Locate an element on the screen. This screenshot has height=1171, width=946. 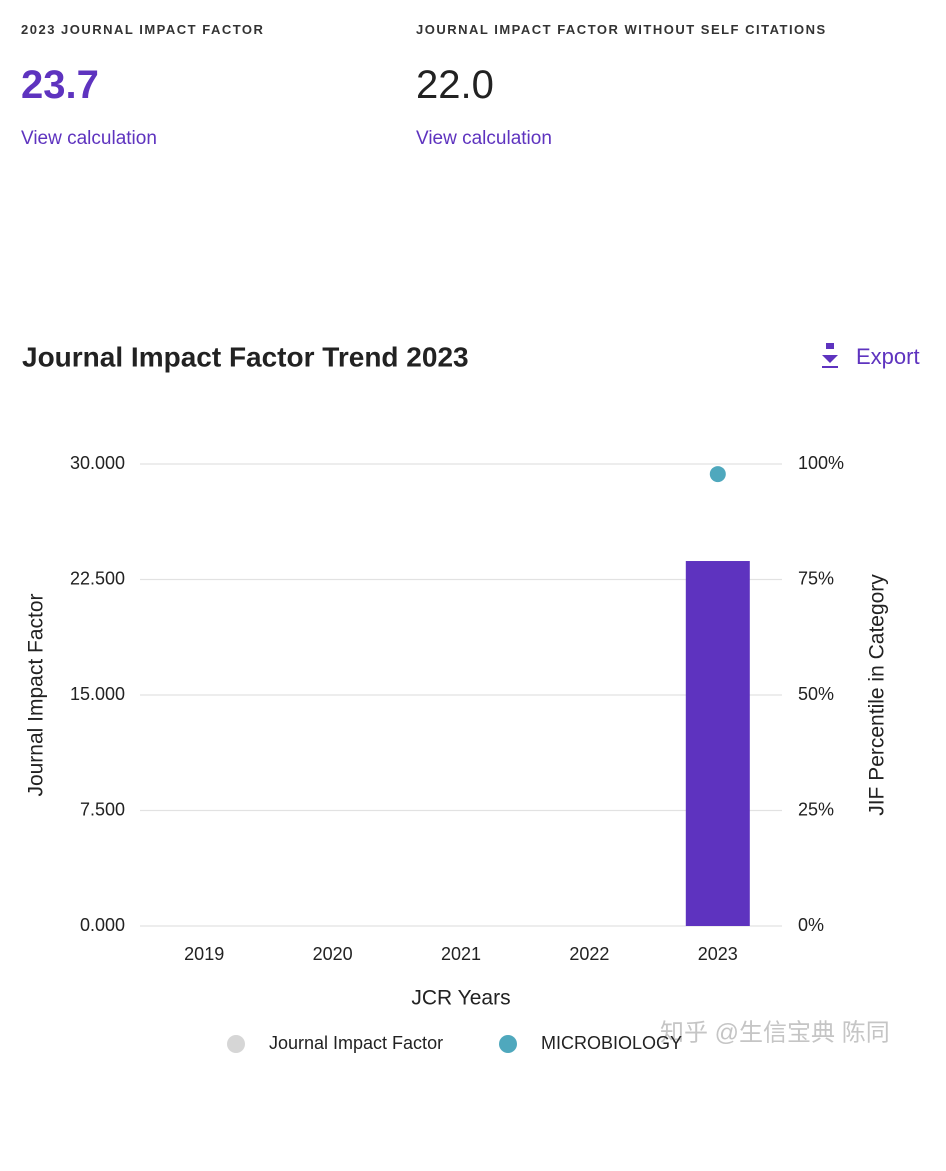
bar is located at coordinates (717, 743).